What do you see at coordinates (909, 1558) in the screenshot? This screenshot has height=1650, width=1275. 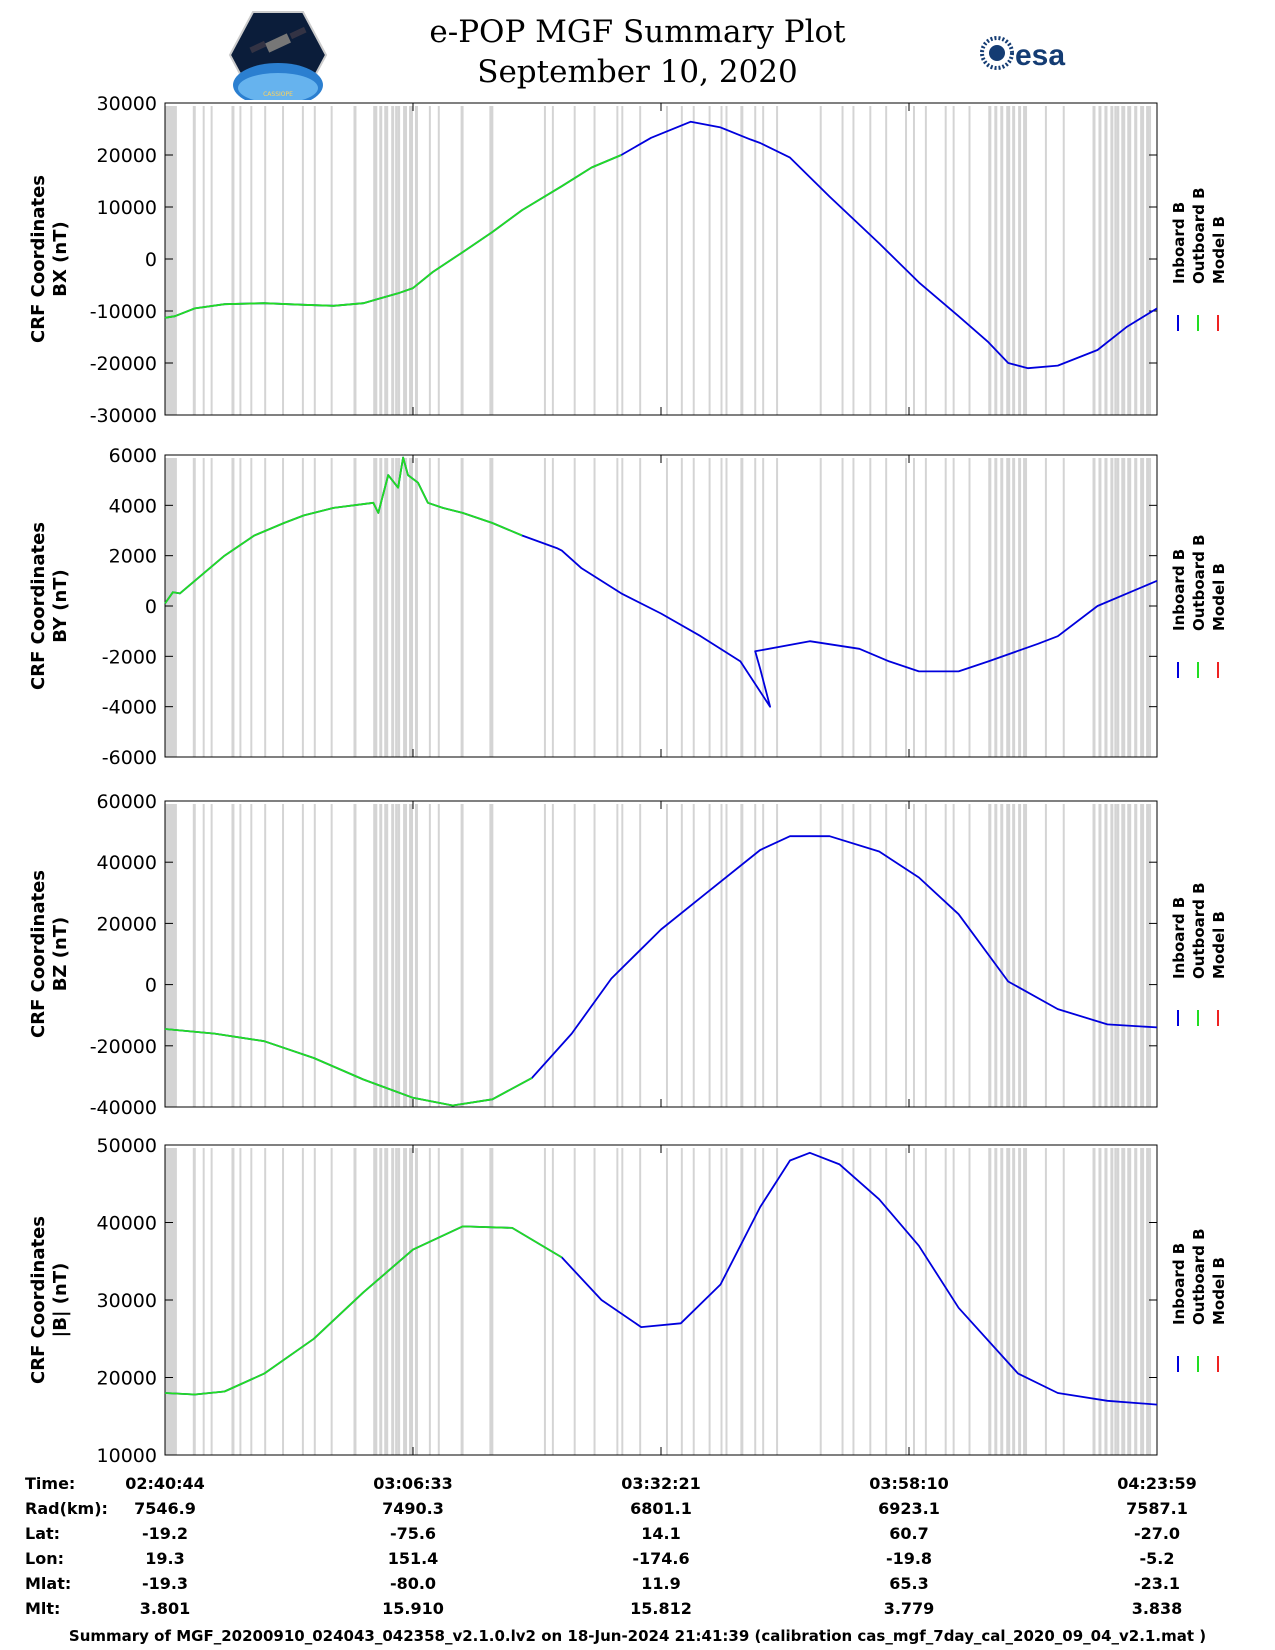 I see `ephemeris-value: -19.8` at bounding box center [909, 1558].